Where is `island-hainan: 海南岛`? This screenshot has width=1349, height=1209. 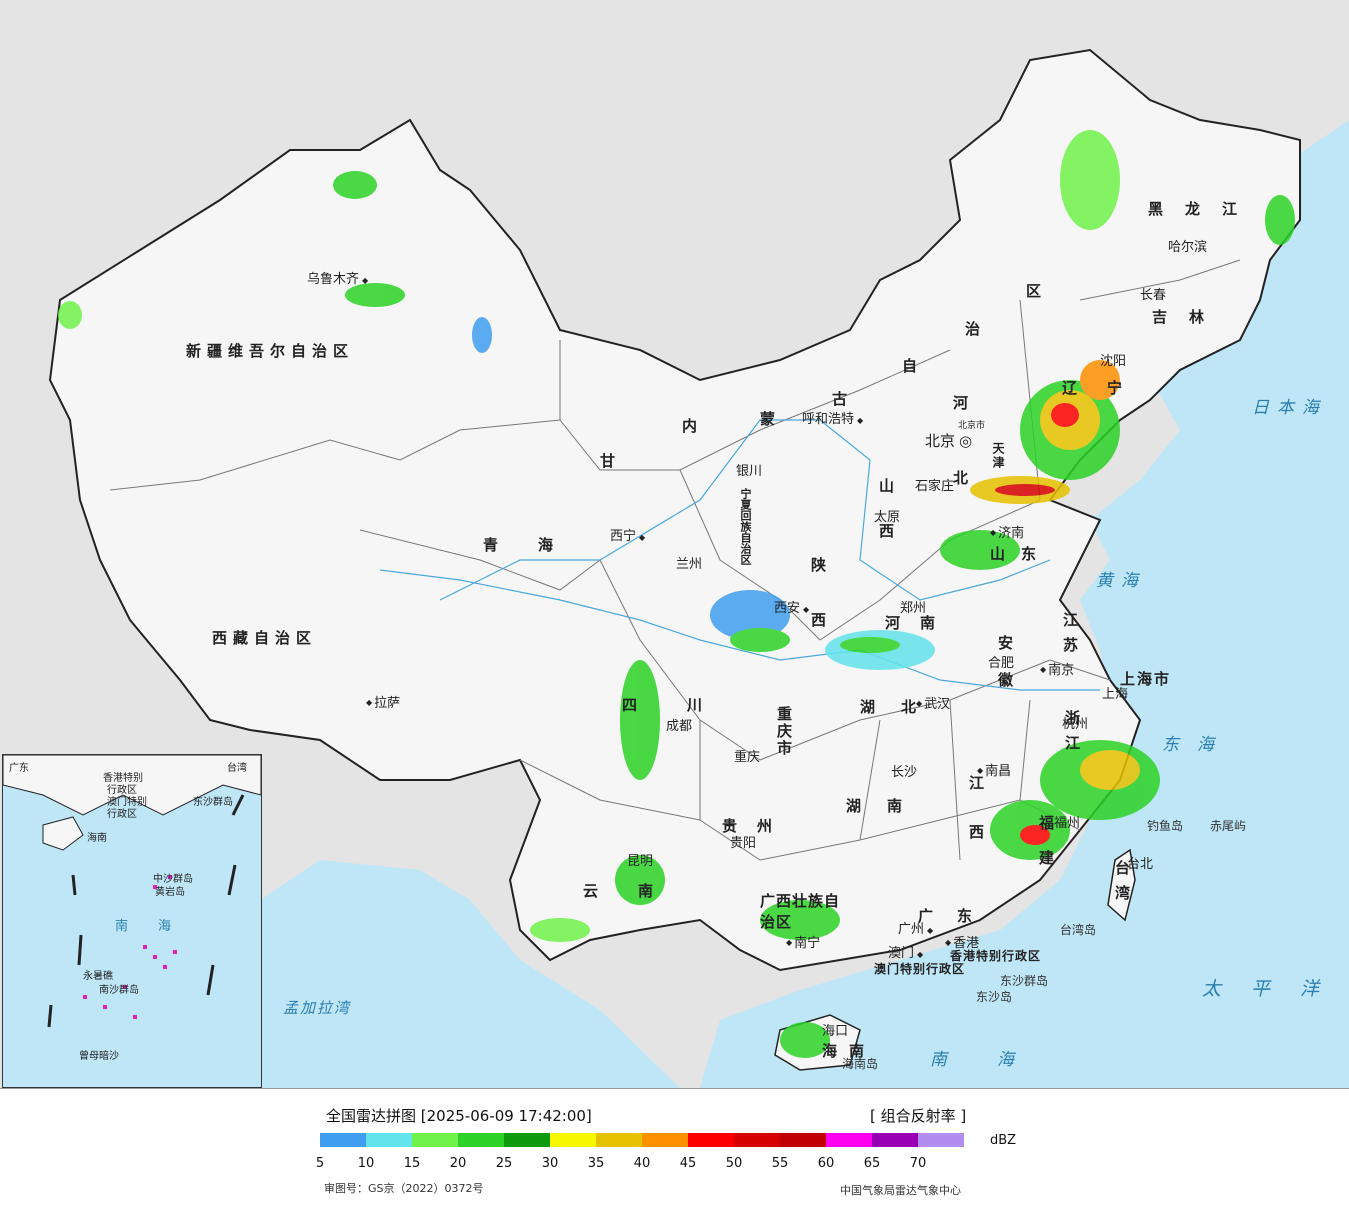
island-hainan: 海南岛 is located at coordinates (860, 1064).